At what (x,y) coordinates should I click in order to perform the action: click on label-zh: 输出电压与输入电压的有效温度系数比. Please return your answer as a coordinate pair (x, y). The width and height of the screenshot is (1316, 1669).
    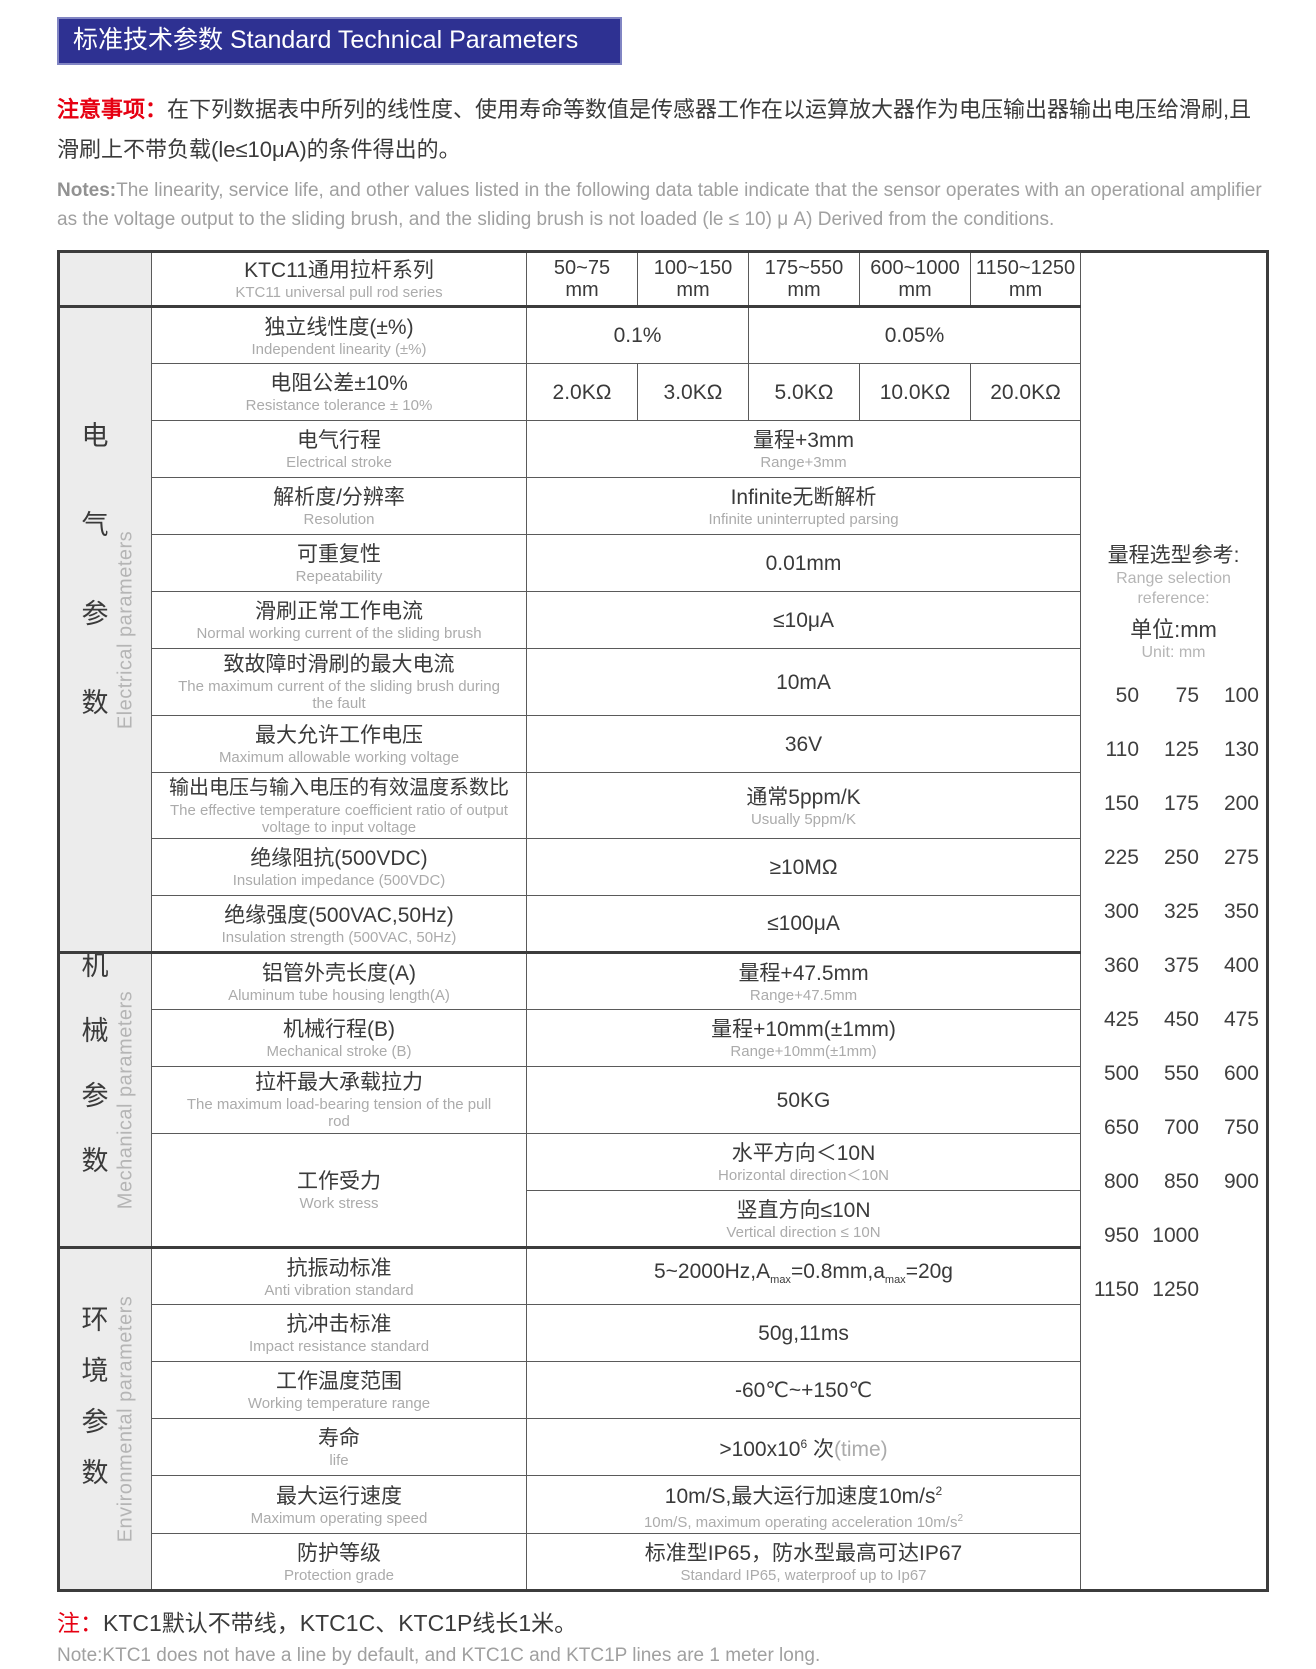
    Looking at the image, I should click on (339, 788).